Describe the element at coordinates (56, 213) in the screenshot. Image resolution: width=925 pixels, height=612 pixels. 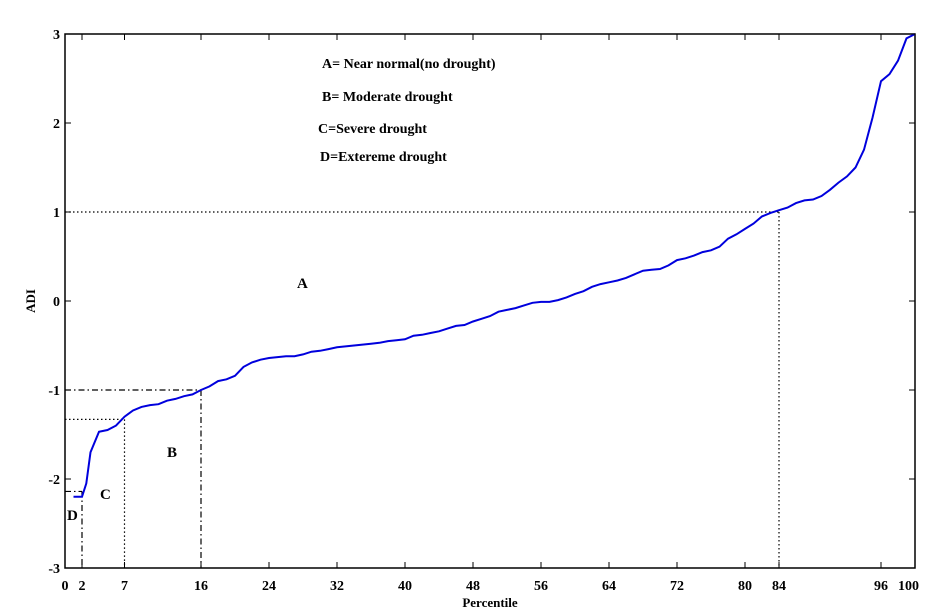
I see `y-tick-label-1: 1` at that location.